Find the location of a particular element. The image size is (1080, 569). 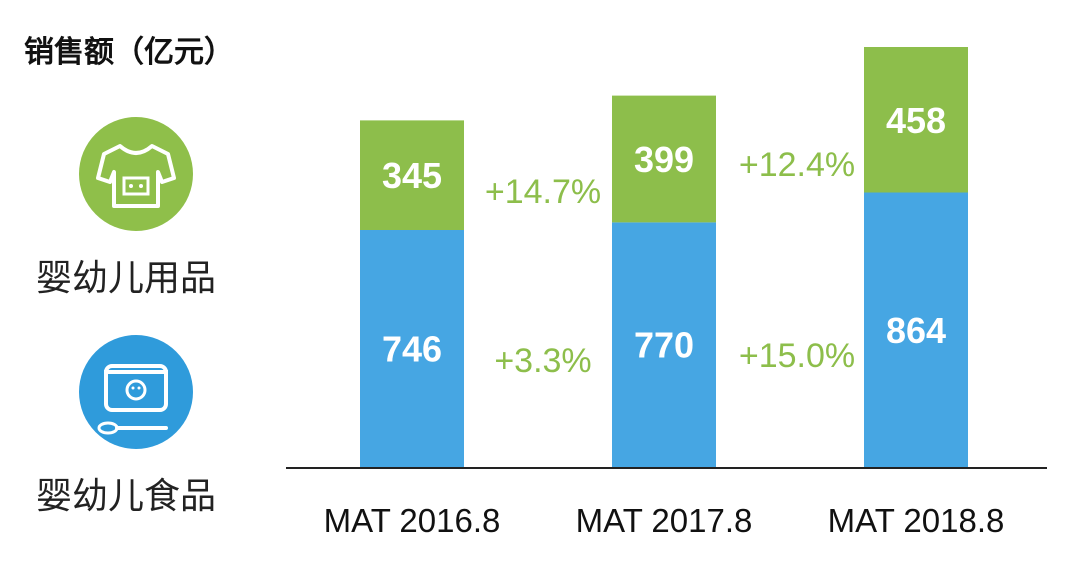

growth-label-food-0: +3.3% is located at coordinates (542, 361).